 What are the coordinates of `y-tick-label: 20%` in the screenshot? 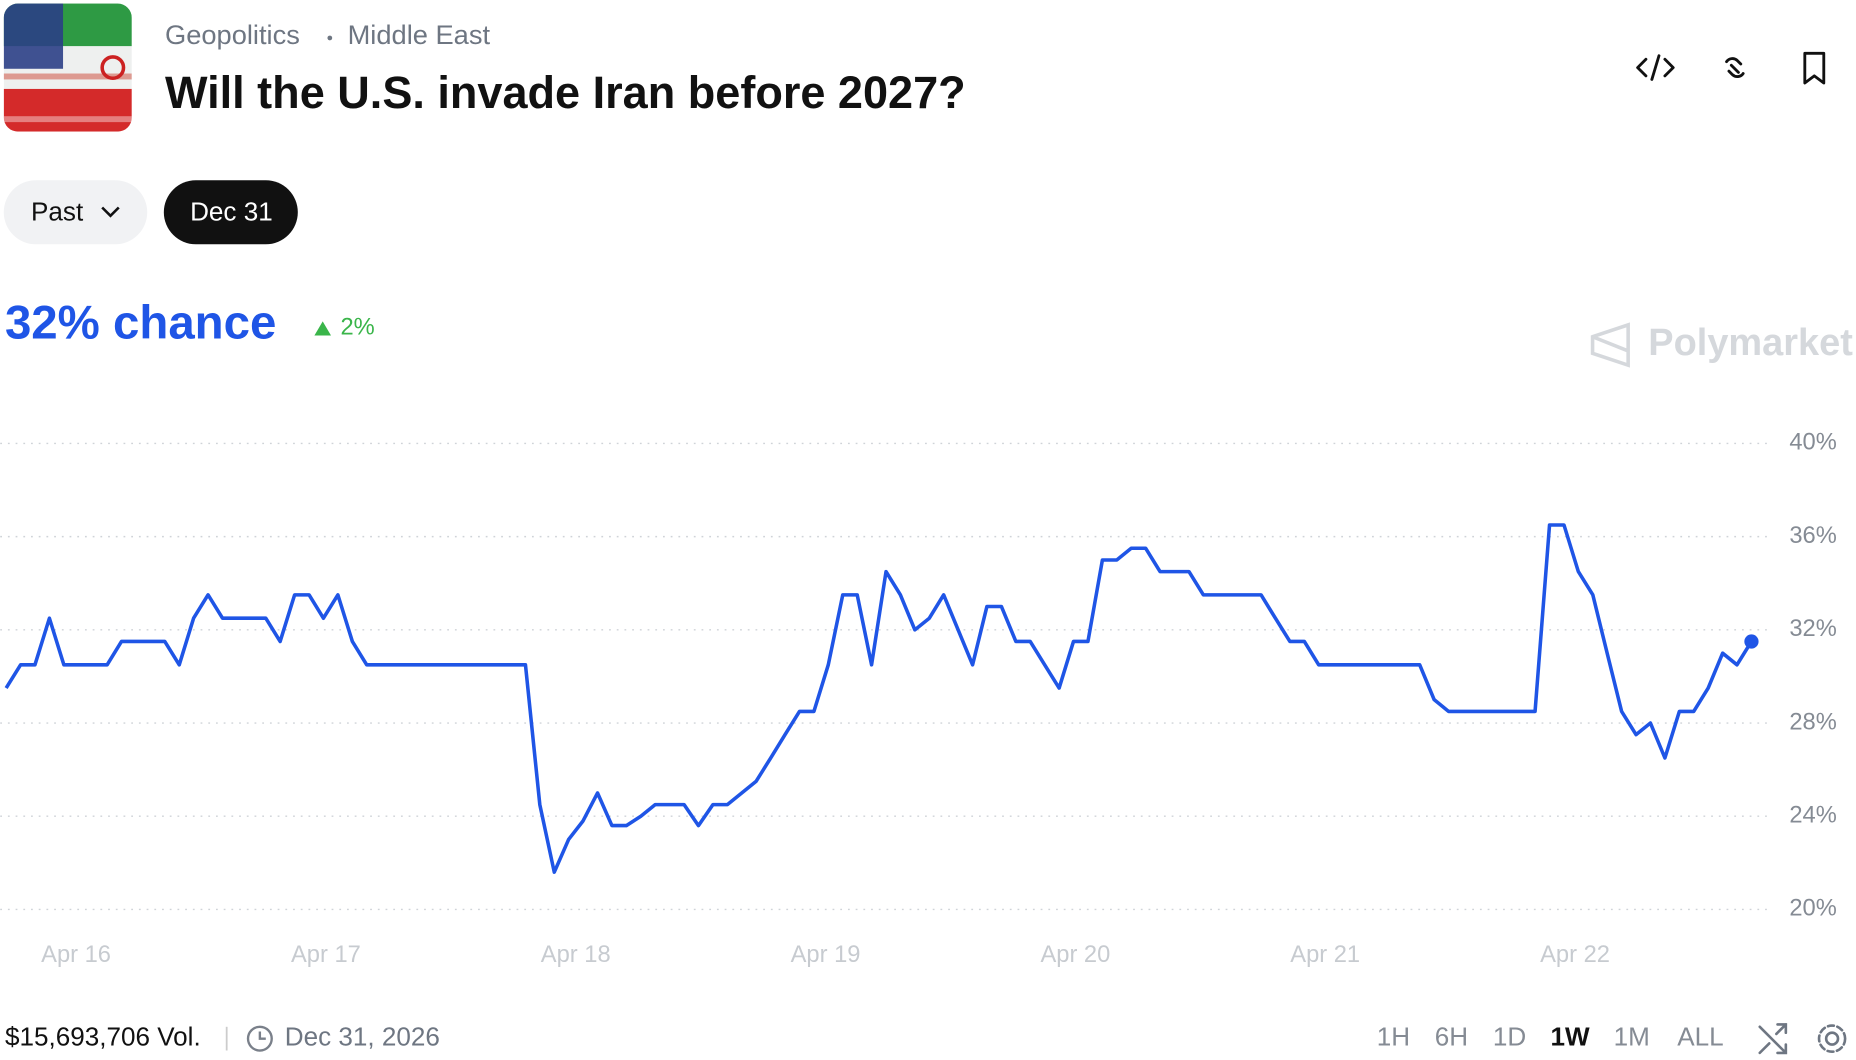 It's located at (1812, 909).